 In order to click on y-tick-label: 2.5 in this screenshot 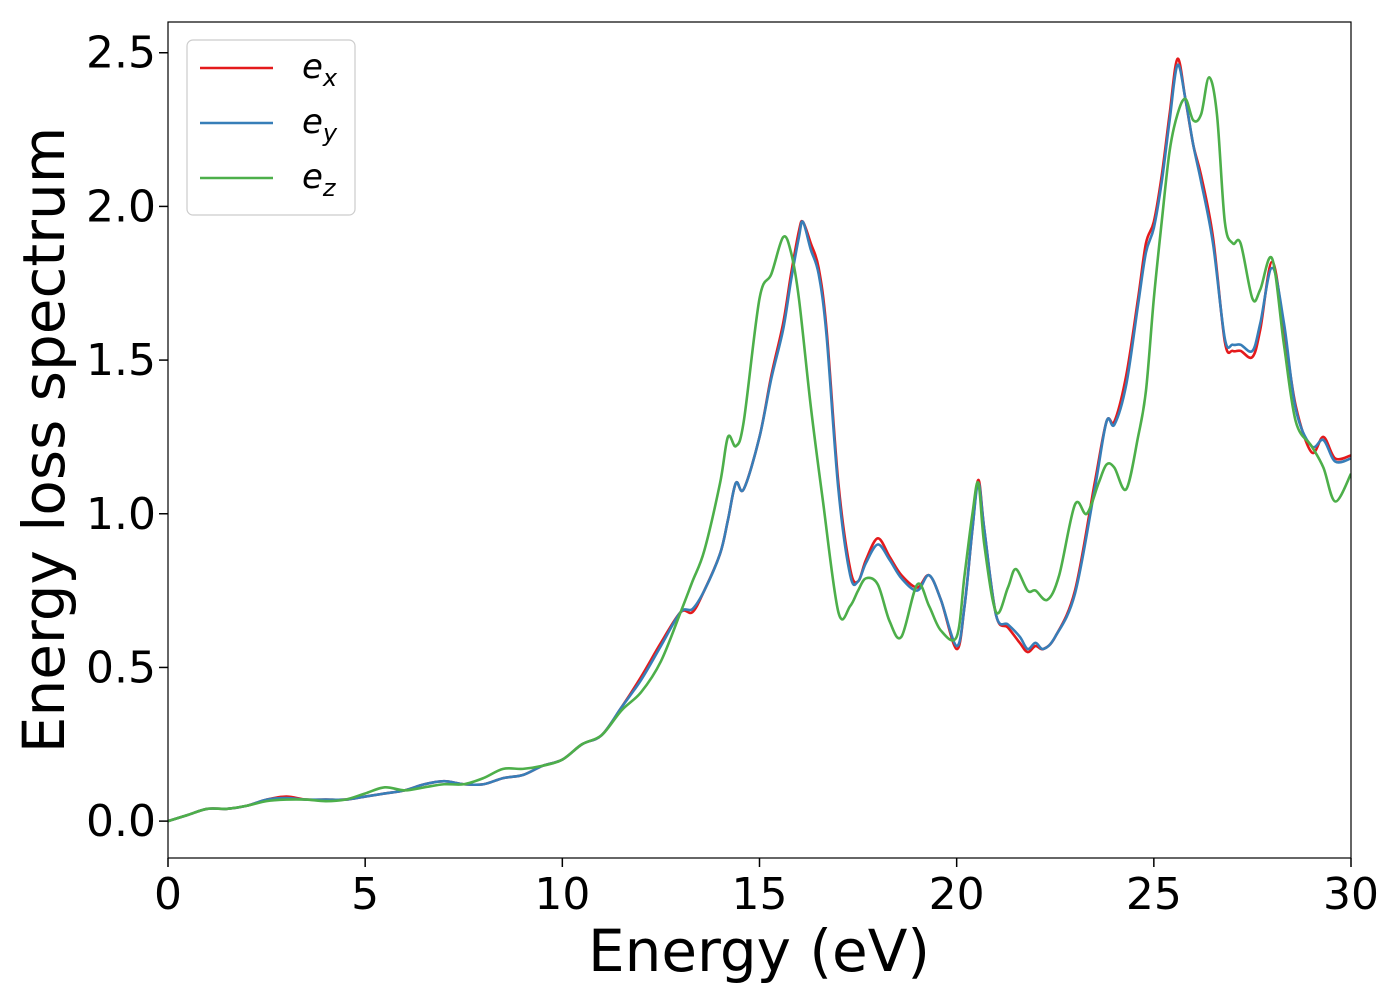, I will do `click(121, 53)`.